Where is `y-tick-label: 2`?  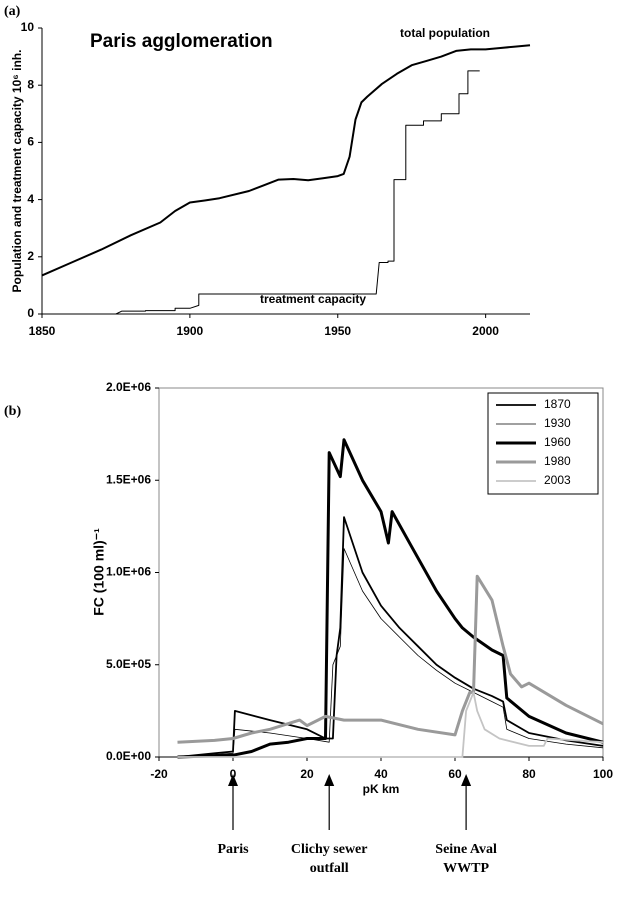
y-tick-label: 2 is located at coordinates (30, 256).